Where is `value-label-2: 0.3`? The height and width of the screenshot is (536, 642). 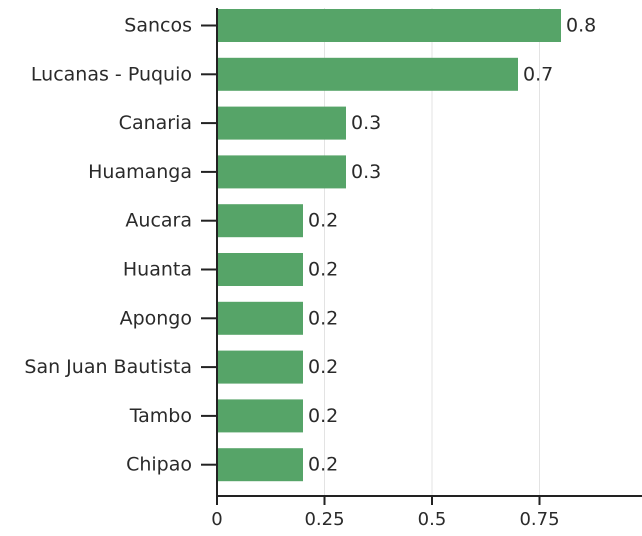
value-label-2: 0.3 is located at coordinates (366, 123).